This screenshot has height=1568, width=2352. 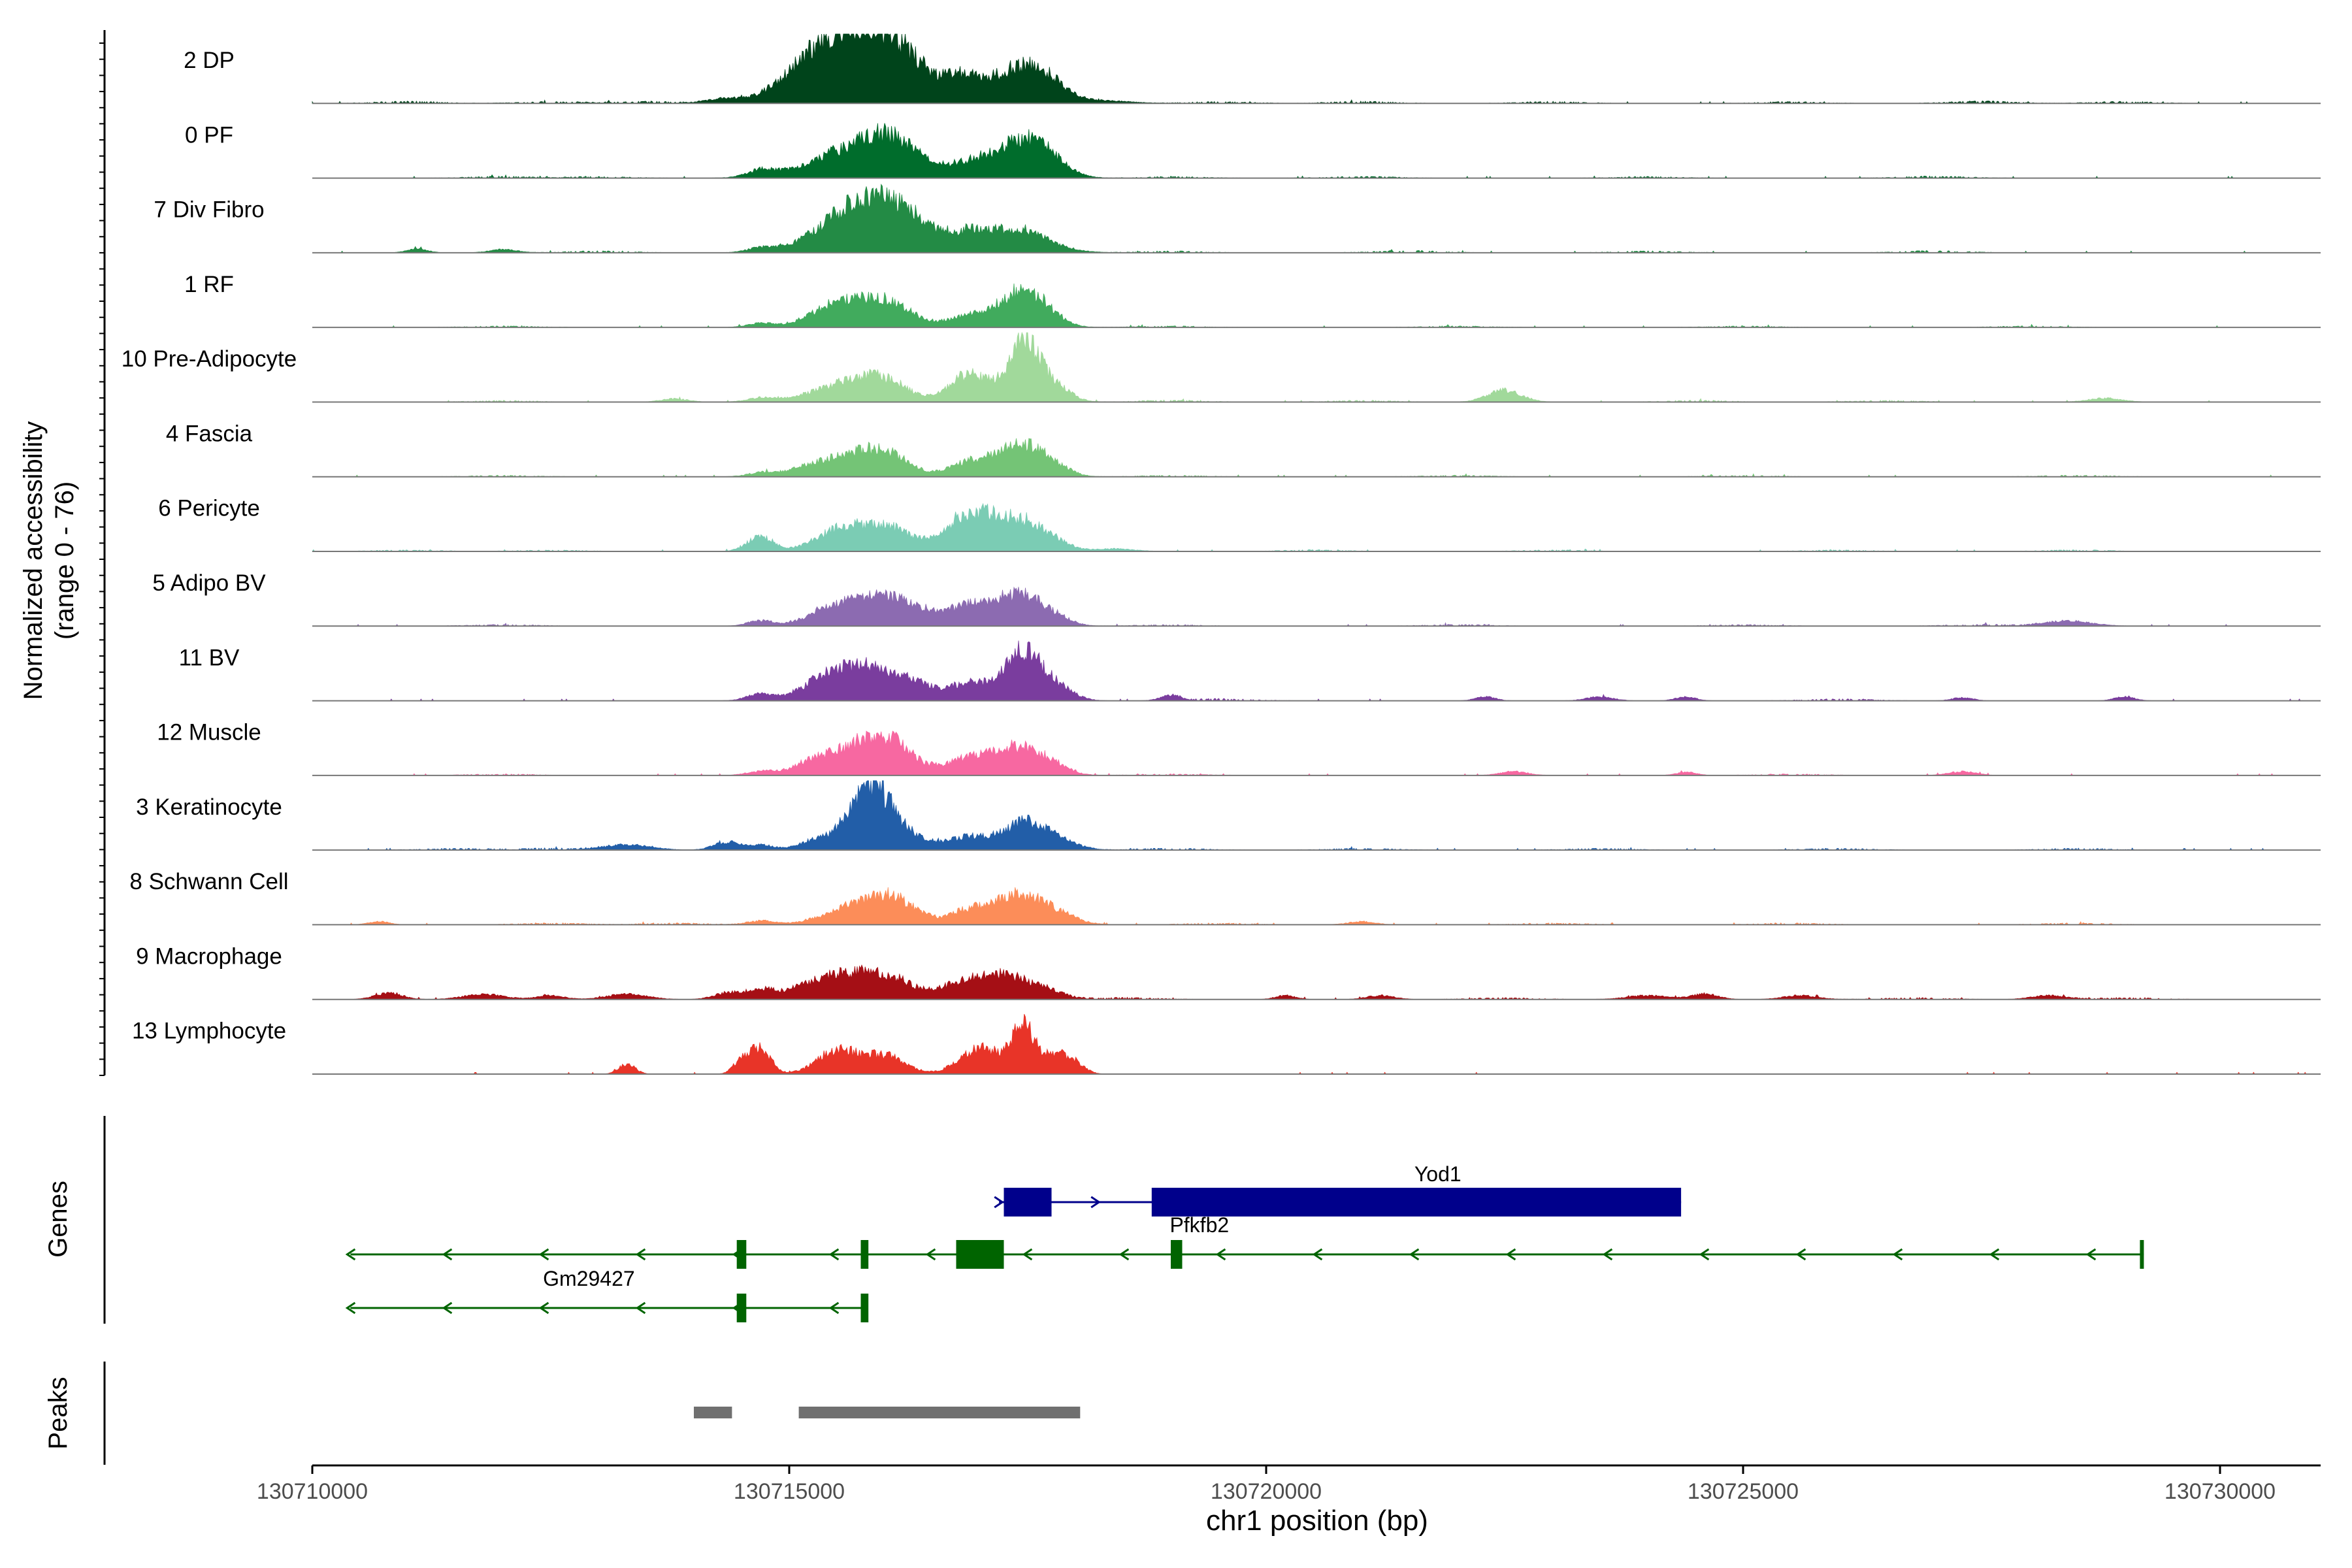 What do you see at coordinates (209, 956) in the screenshot?
I see `track-label: 9 Macrophage` at bounding box center [209, 956].